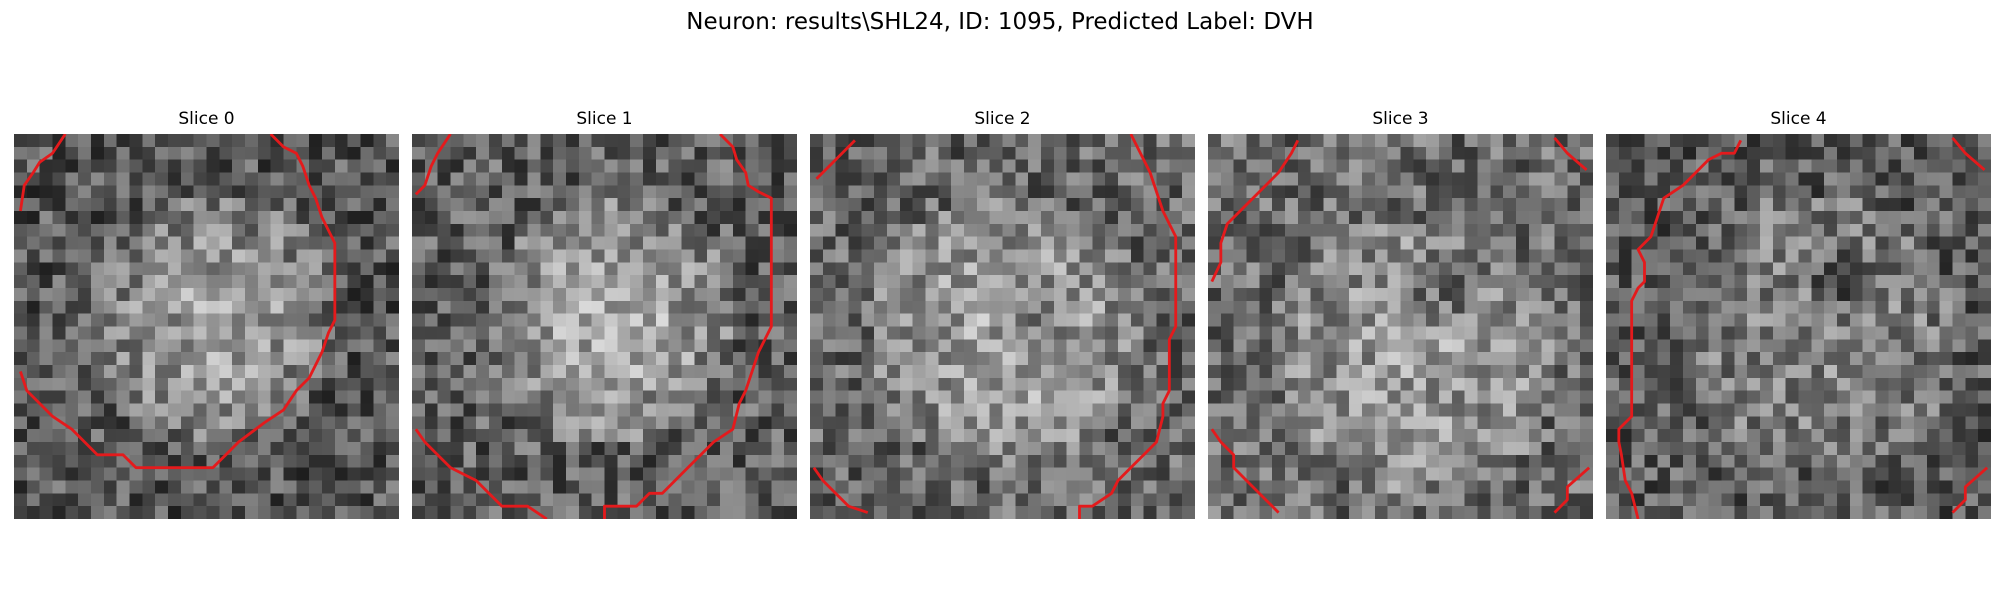  What do you see at coordinates (604, 326) in the screenshot?
I see `slice-image` at bounding box center [604, 326].